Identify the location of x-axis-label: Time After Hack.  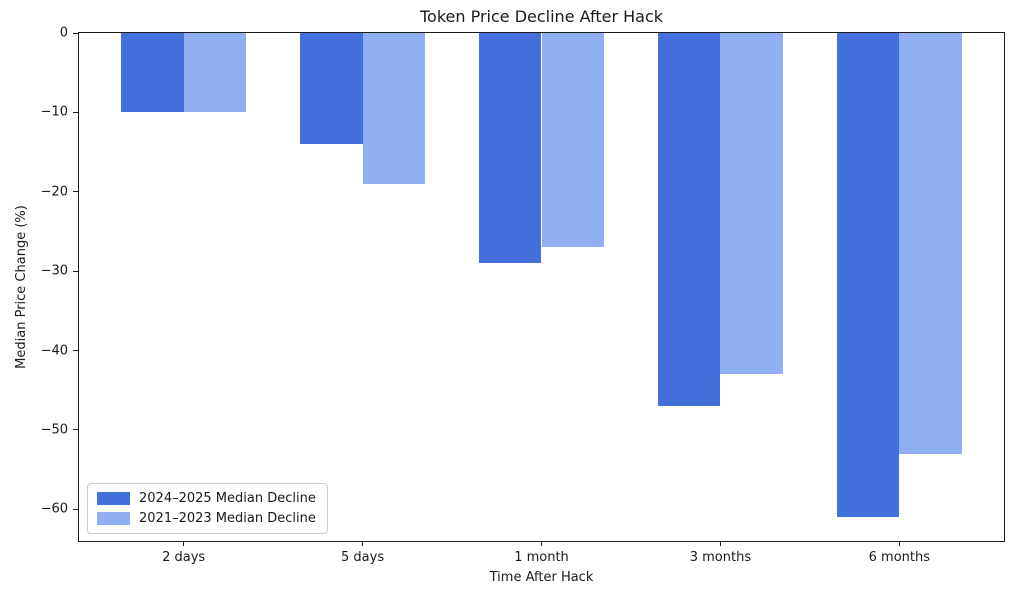
(541, 577).